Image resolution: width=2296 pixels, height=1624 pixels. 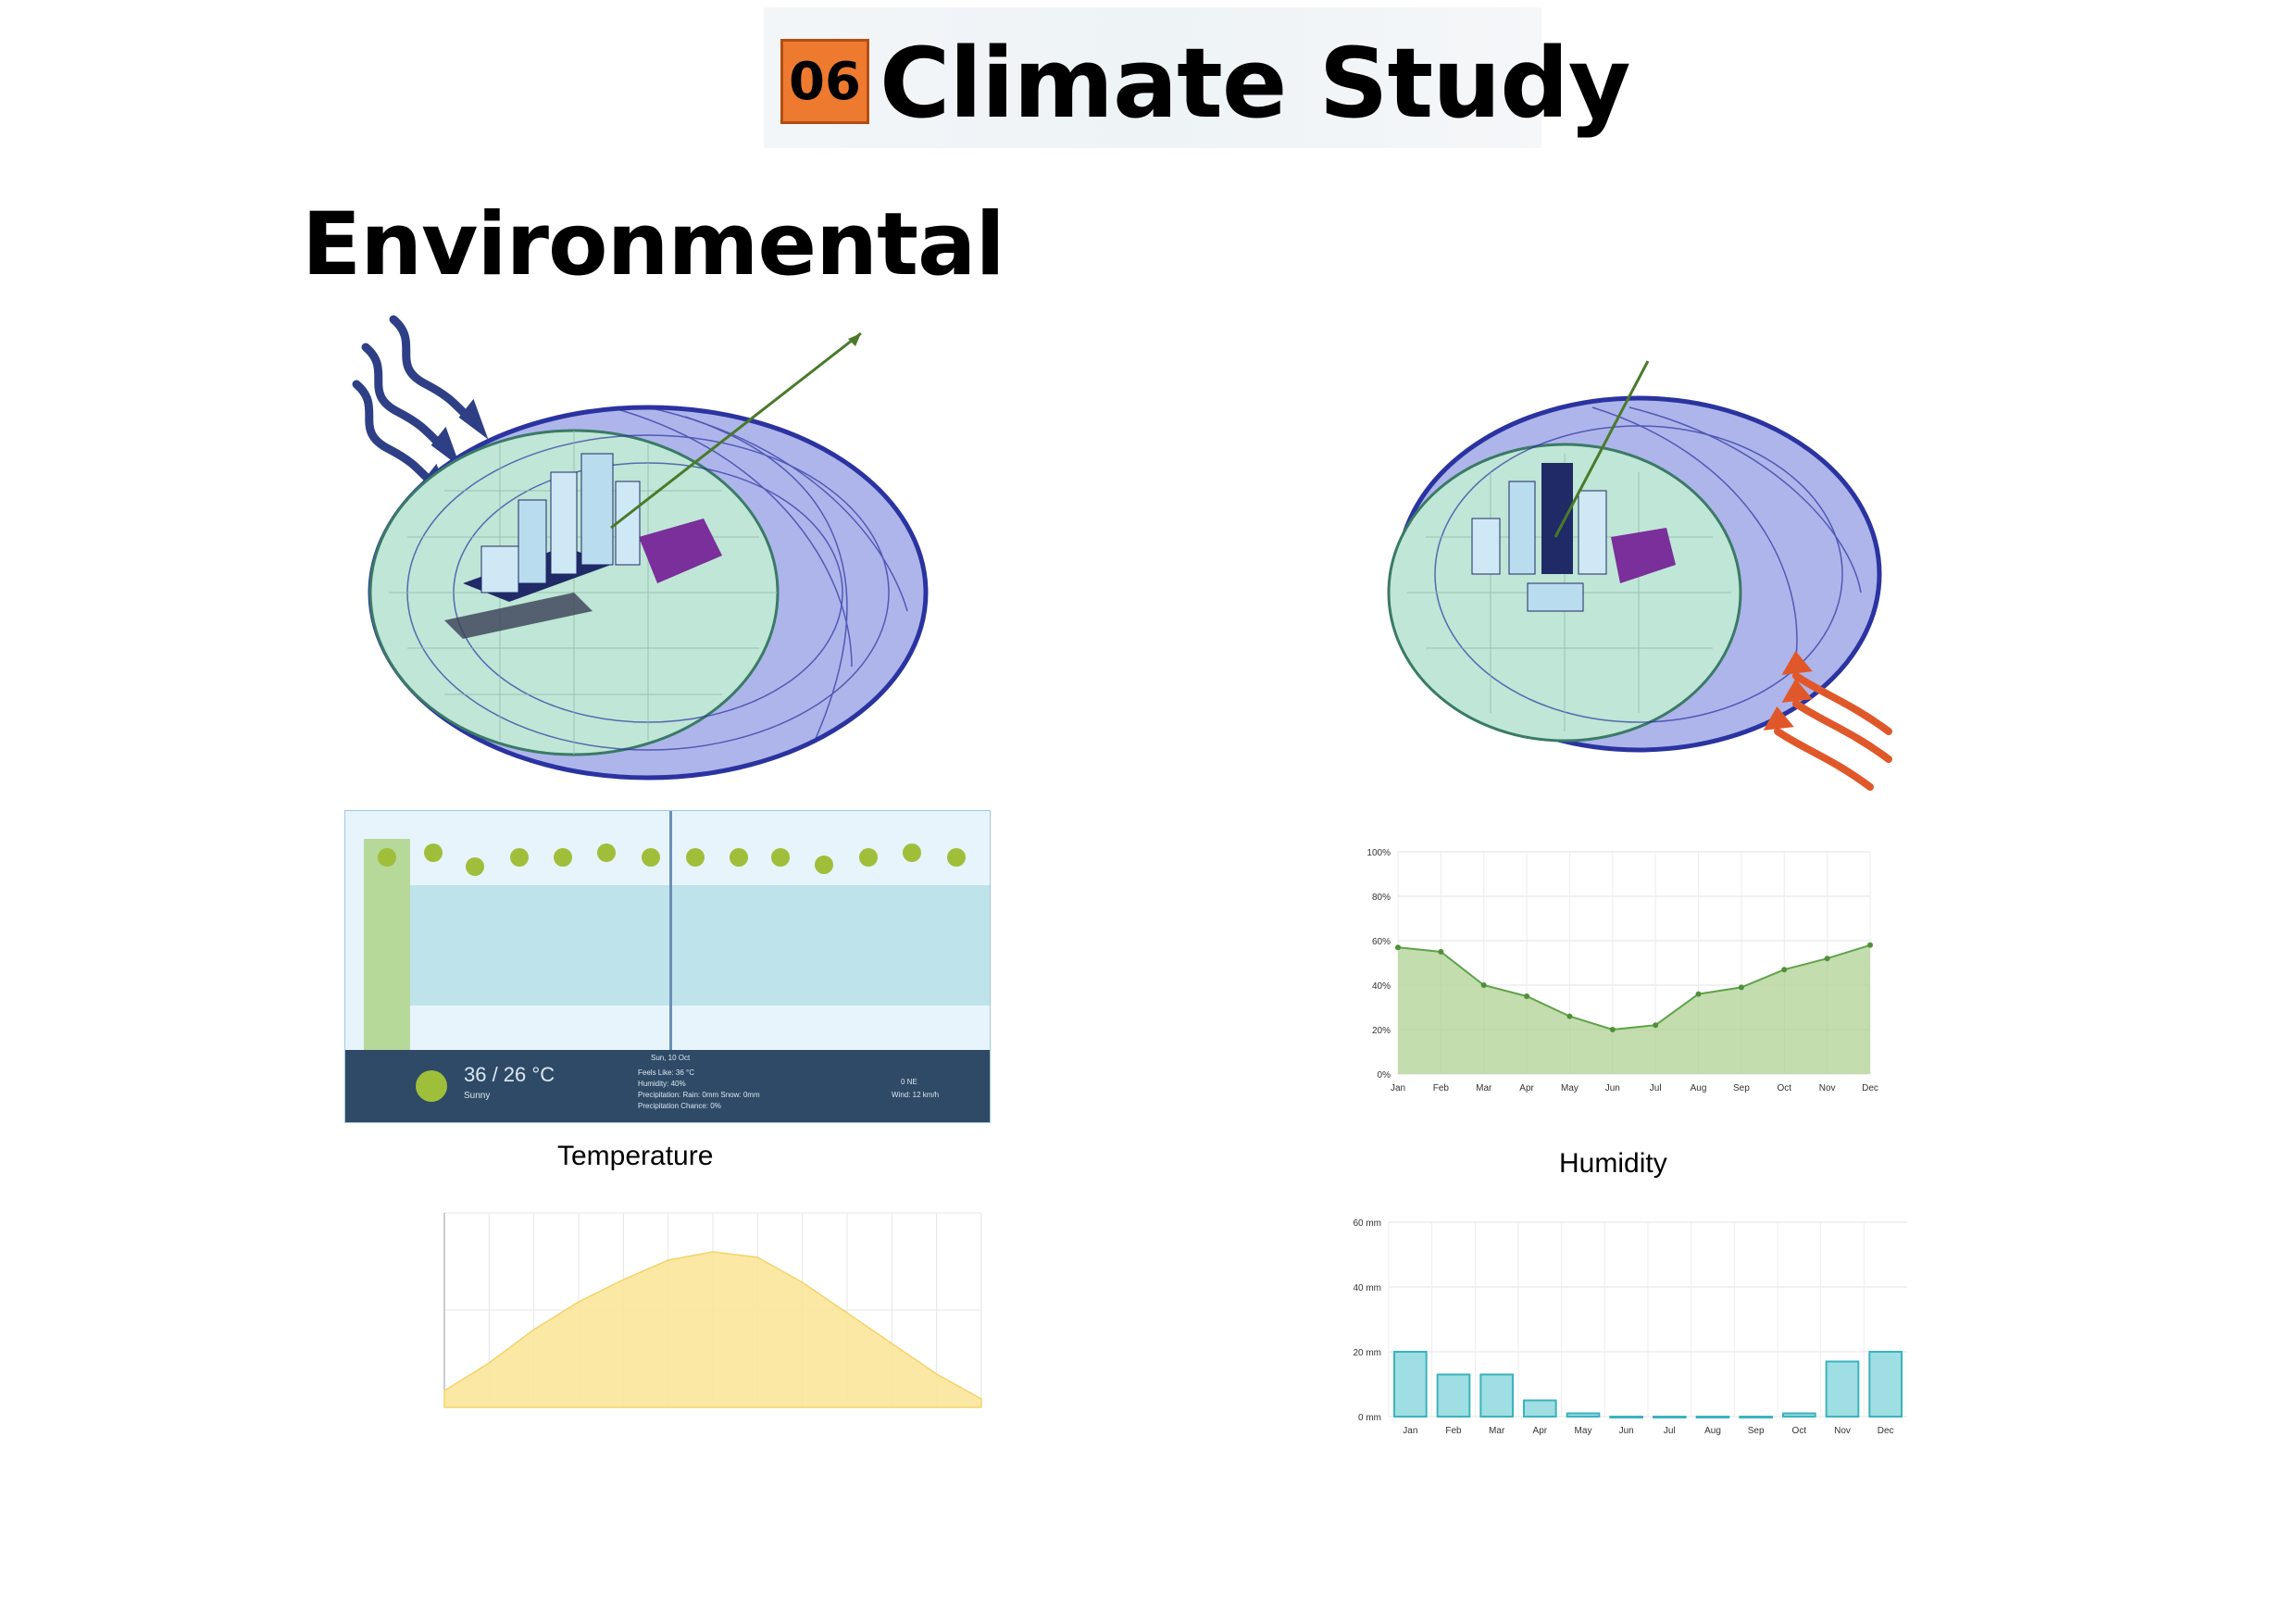 I want to click on y-tick-label: 60 mm, so click(x=1367, y=1223).